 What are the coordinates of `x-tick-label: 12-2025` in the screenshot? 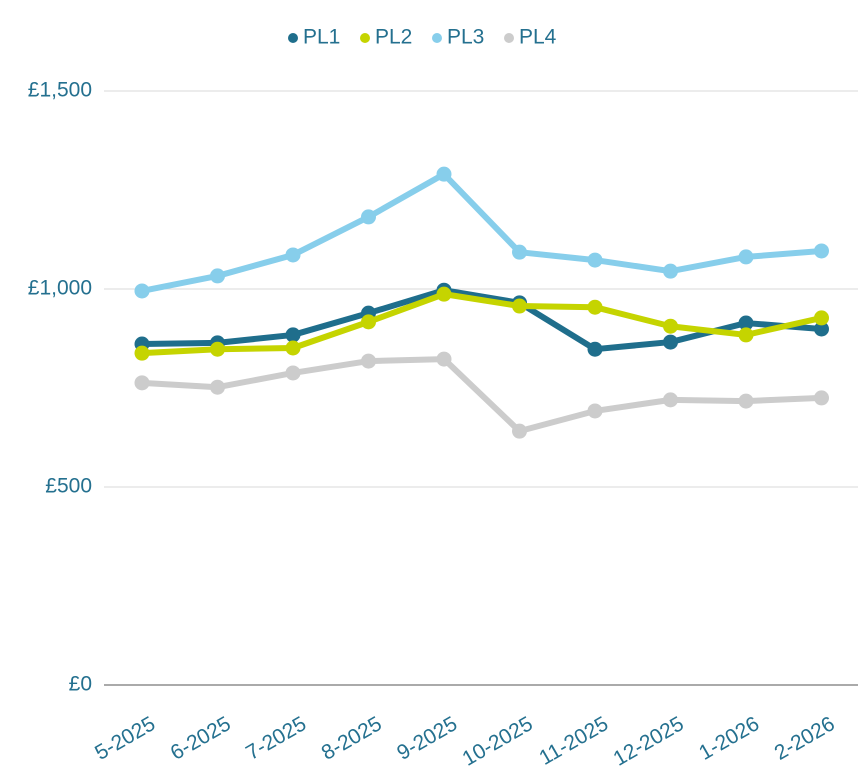 It's located at (649, 741).